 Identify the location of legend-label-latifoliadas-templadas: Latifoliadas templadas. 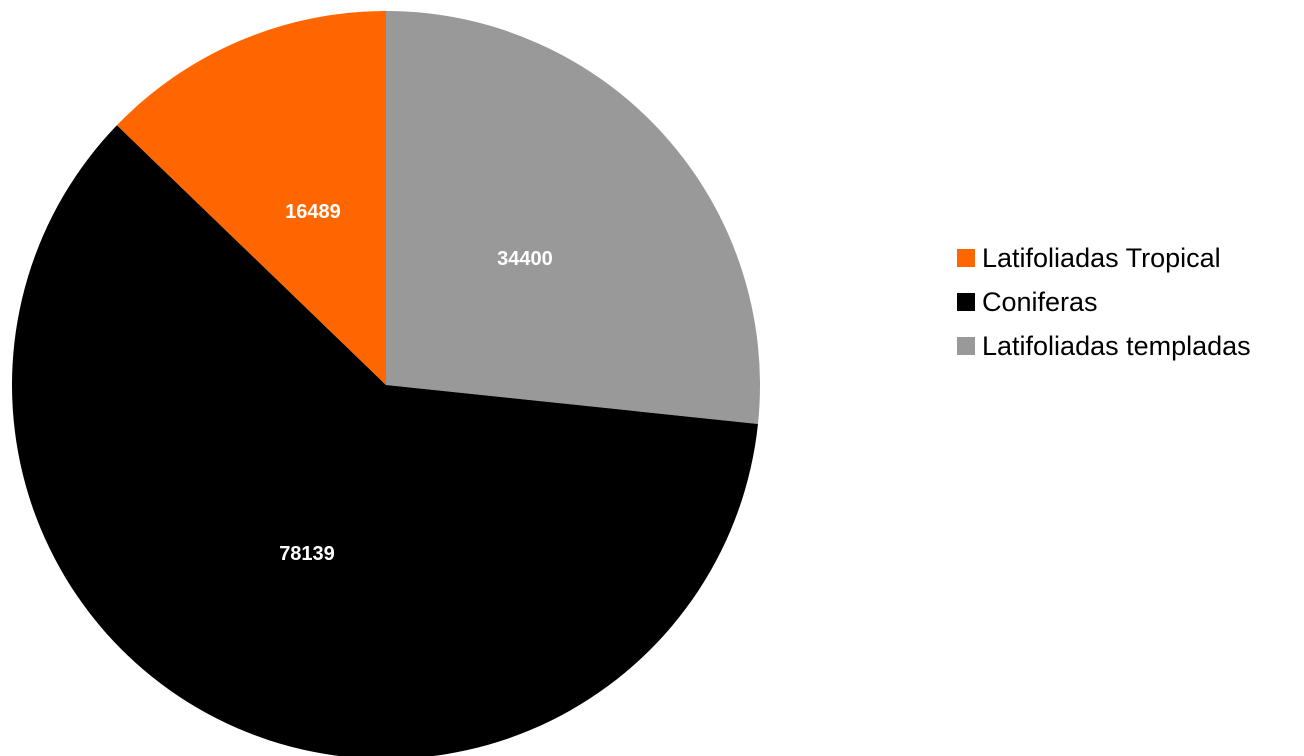
(1116, 345).